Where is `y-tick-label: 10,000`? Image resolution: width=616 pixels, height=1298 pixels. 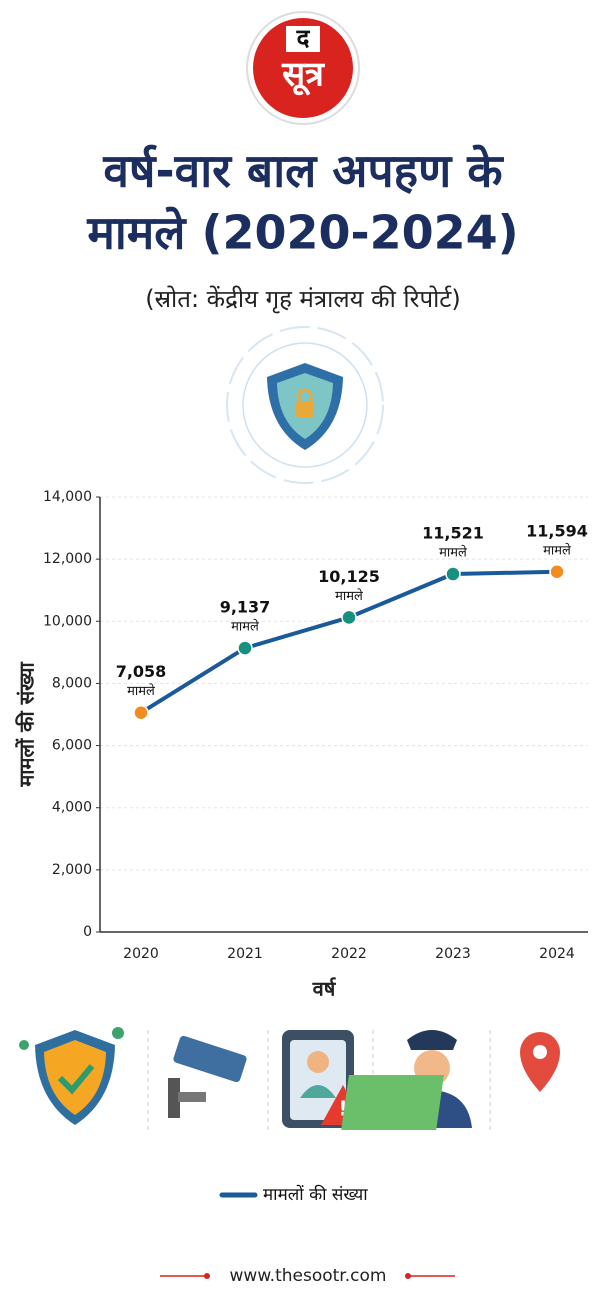 y-tick-label: 10,000 is located at coordinates (67, 621).